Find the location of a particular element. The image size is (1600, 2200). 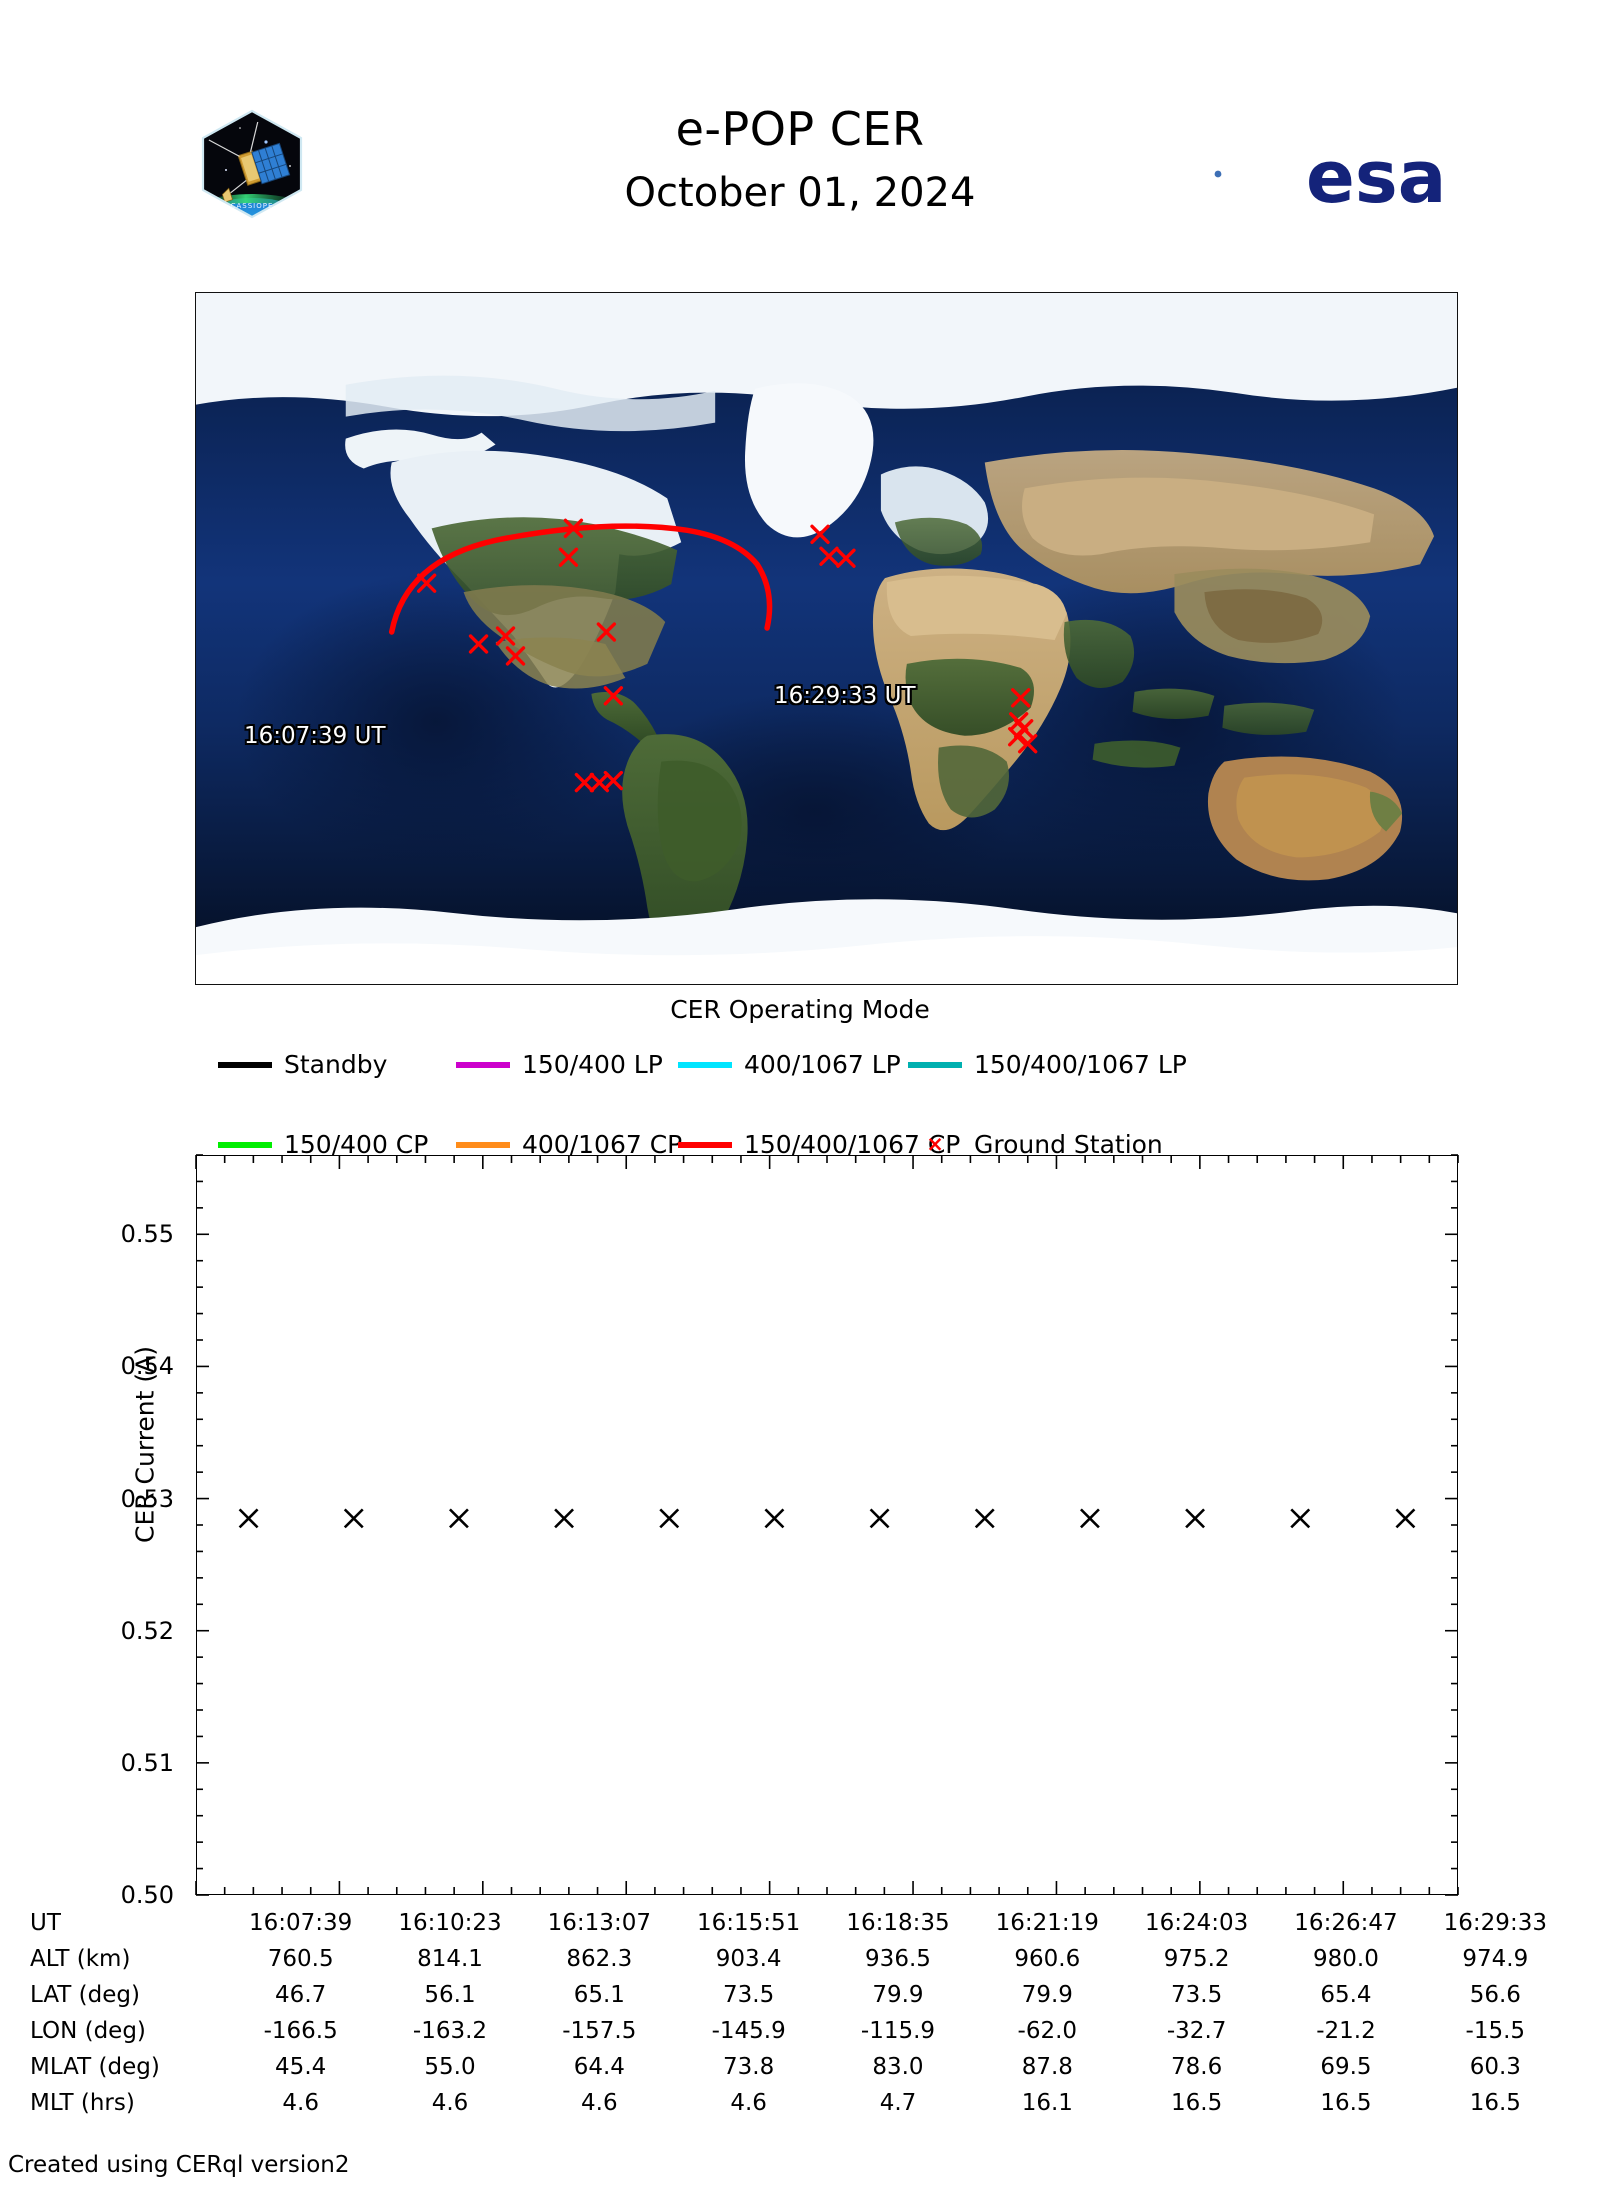

legend-item: 150/400 LP is located at coordinates (559, 1064).